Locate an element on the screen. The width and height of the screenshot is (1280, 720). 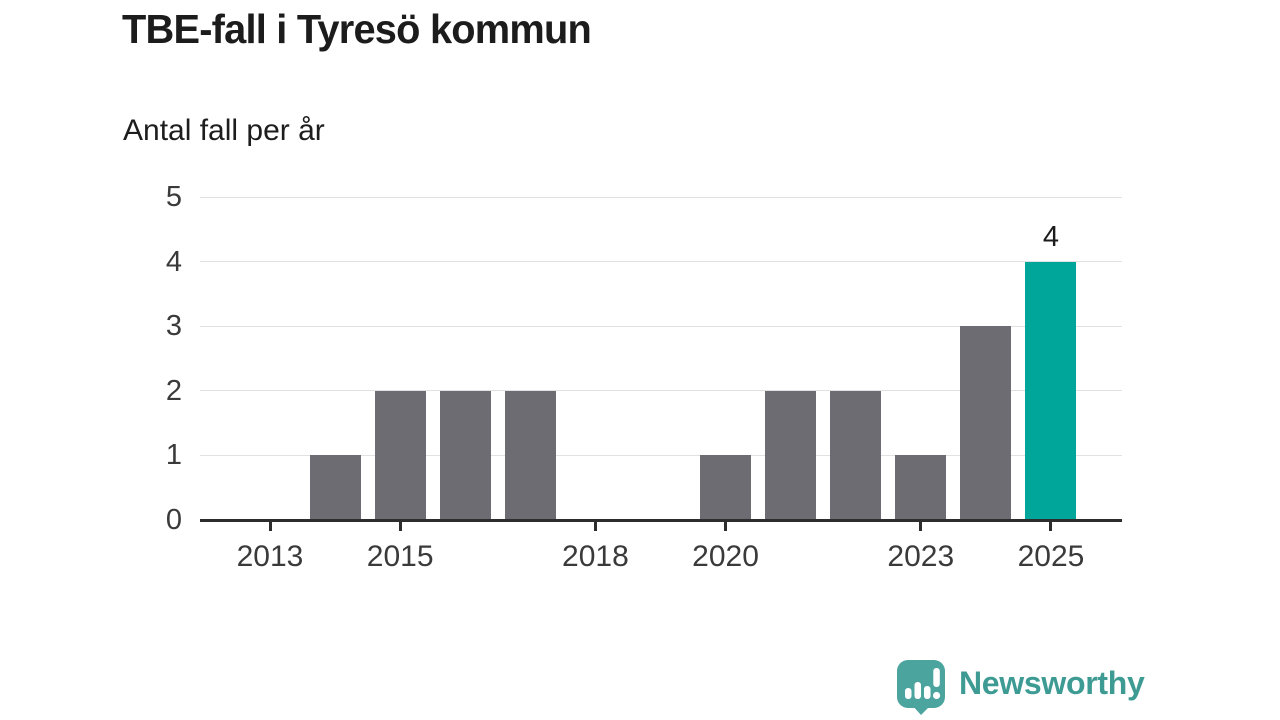
y-tick-label-2: 2 is located at coordinates (173, 390).